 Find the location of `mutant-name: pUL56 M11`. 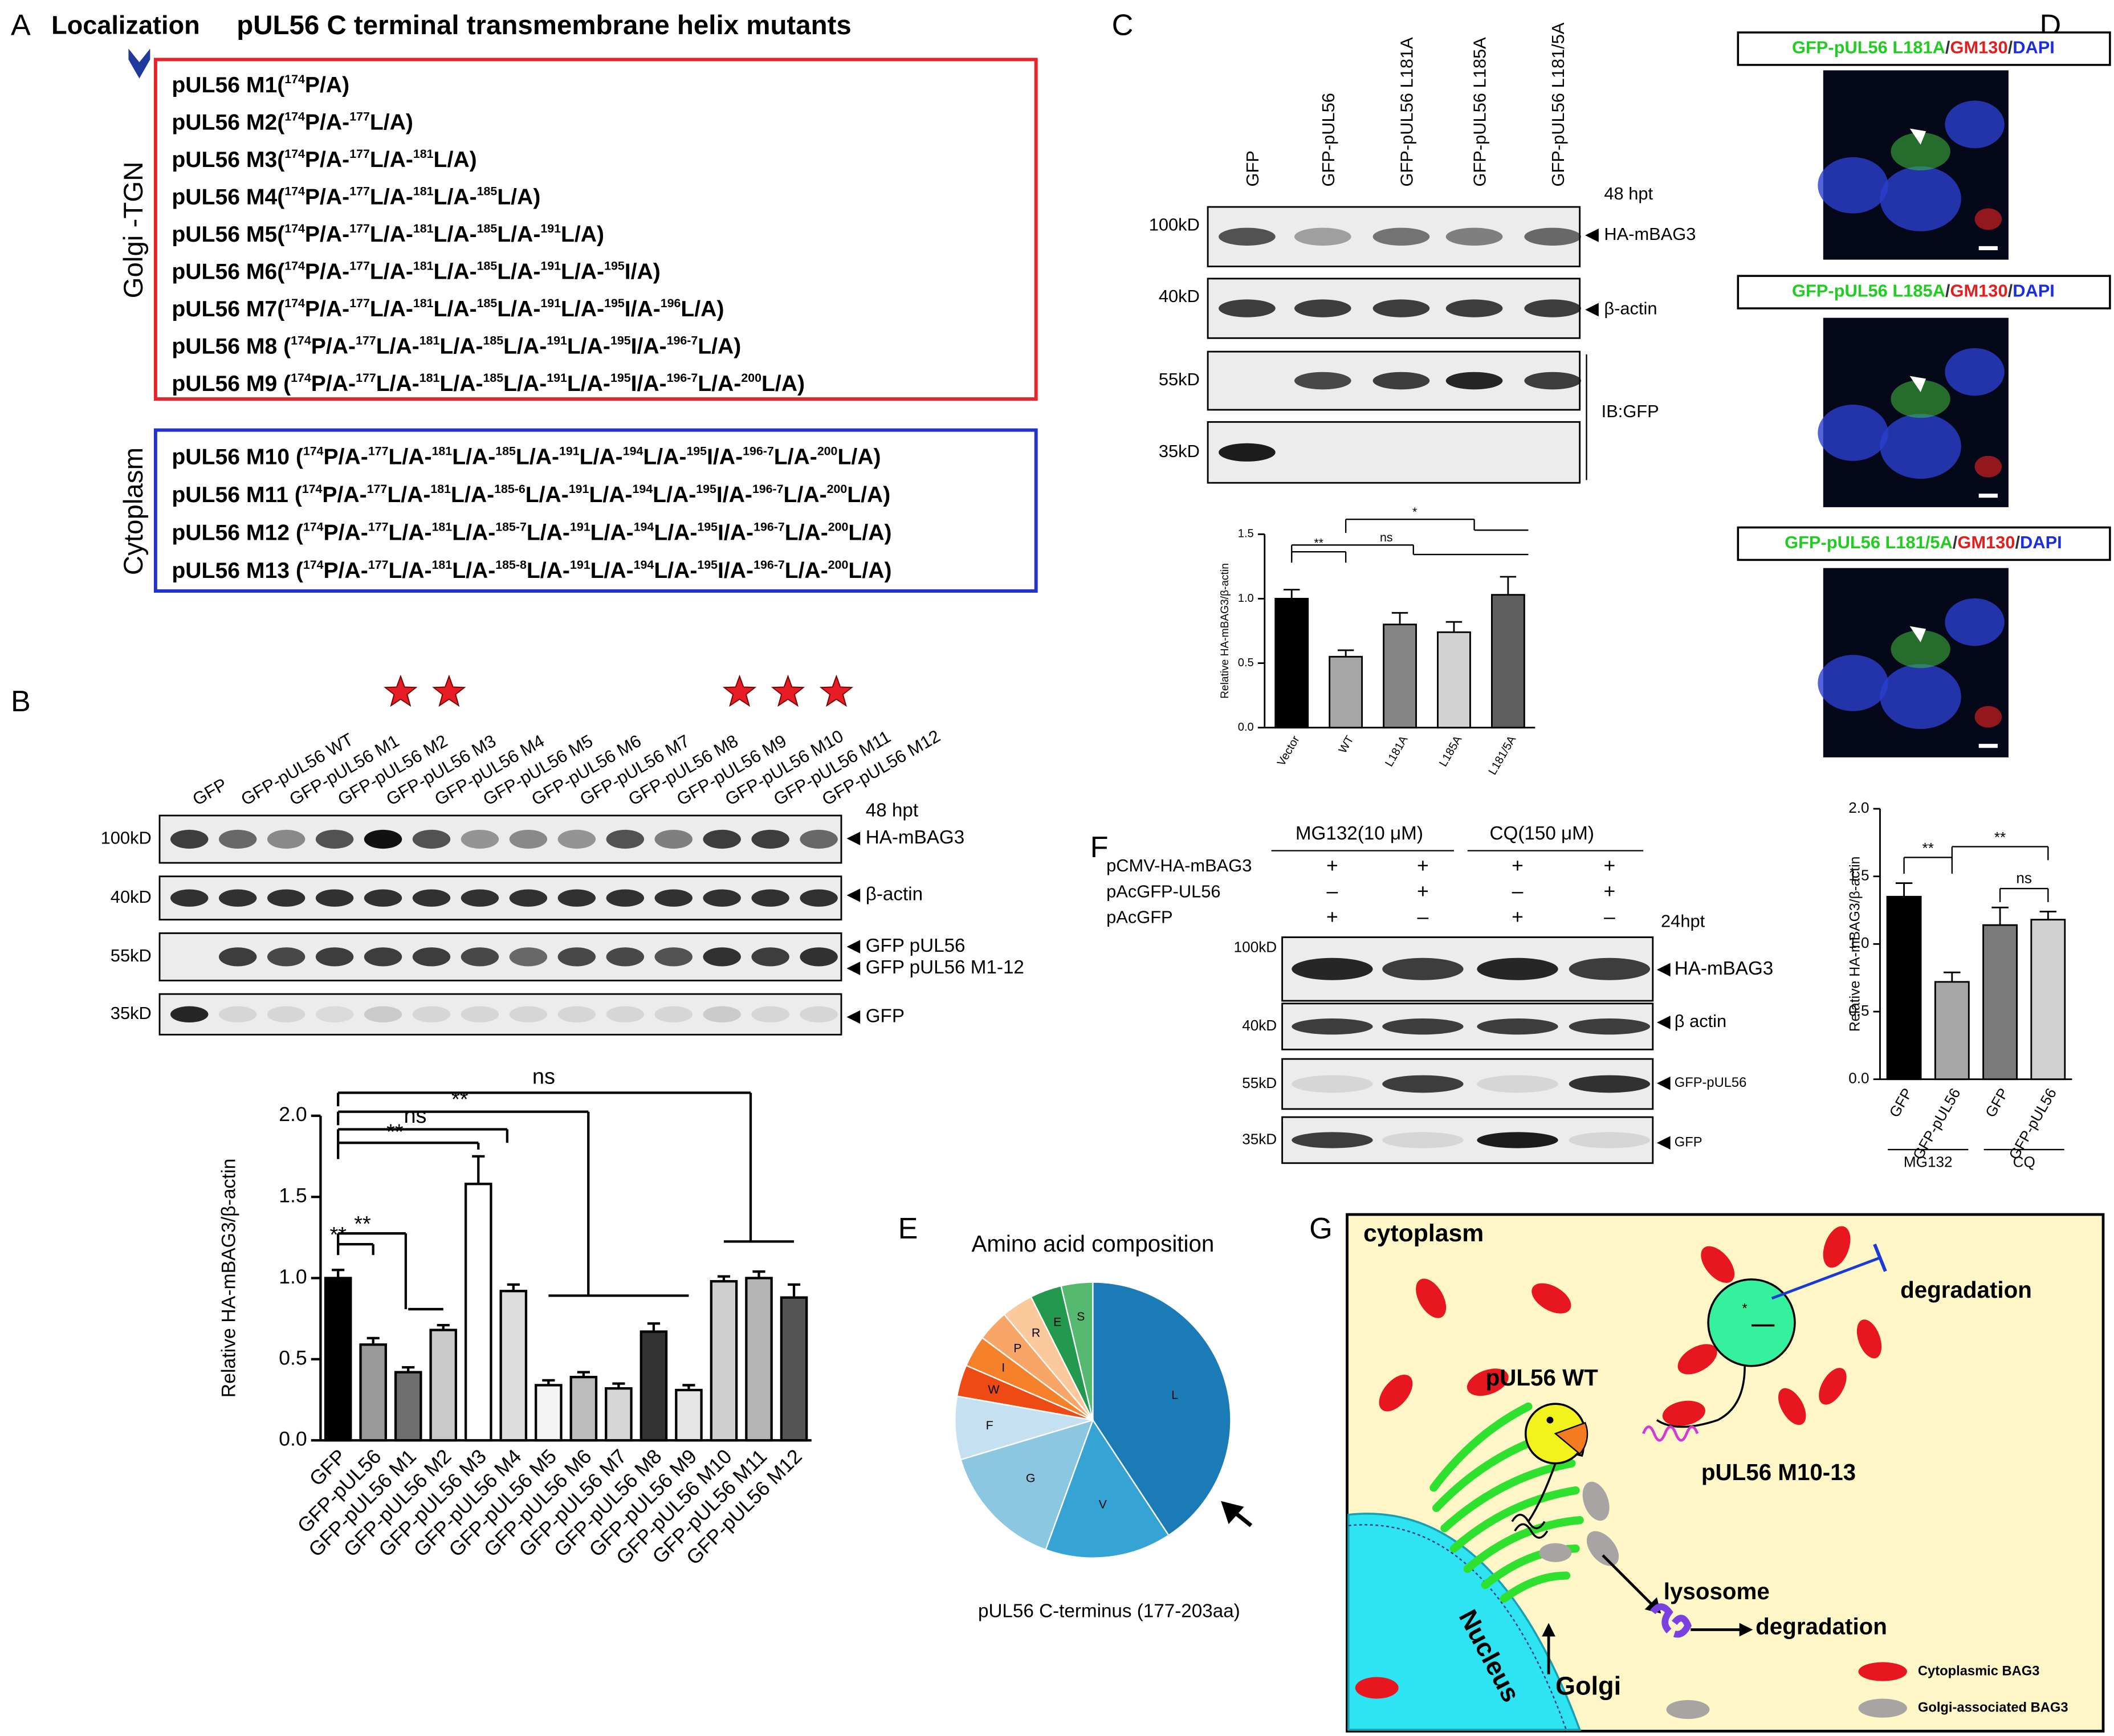

mutant-name: pUL56 M11 is located at coordinates (230, 495).